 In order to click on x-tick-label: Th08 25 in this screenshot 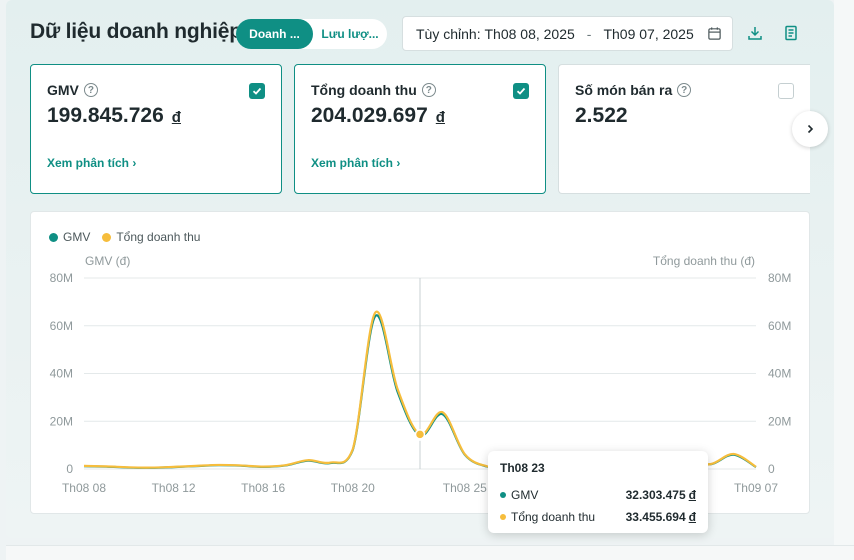, I will do `click(465, 488)`.